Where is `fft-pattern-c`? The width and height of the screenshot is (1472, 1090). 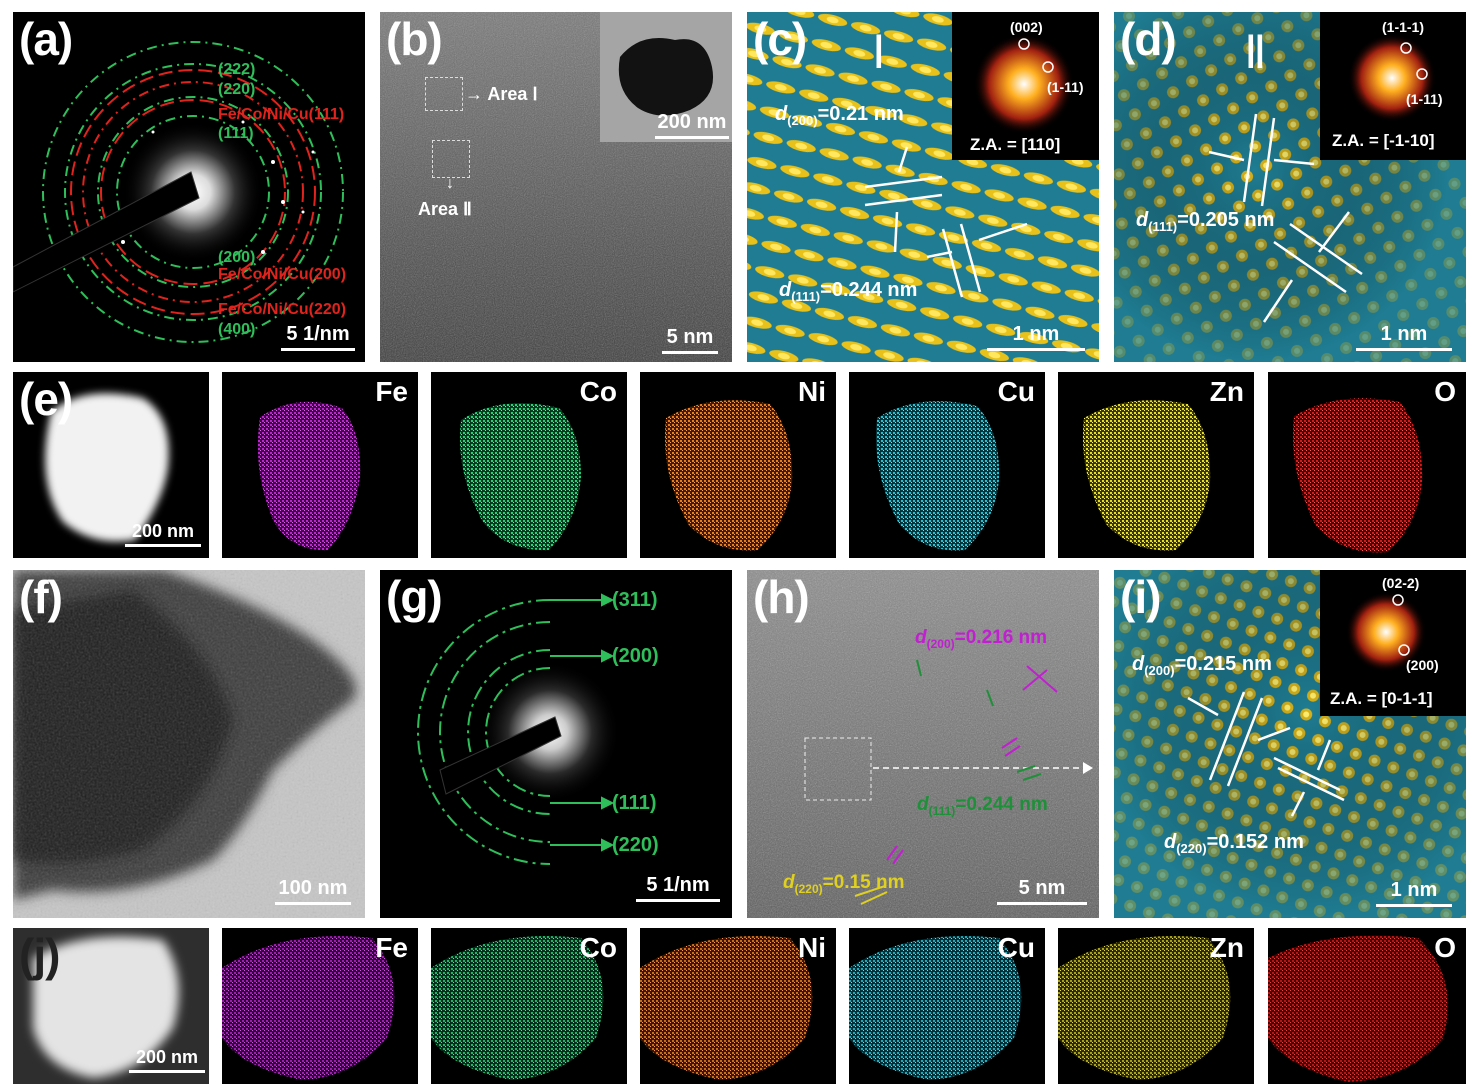 fft-pattern-c is located at coordinates (1024, 84).